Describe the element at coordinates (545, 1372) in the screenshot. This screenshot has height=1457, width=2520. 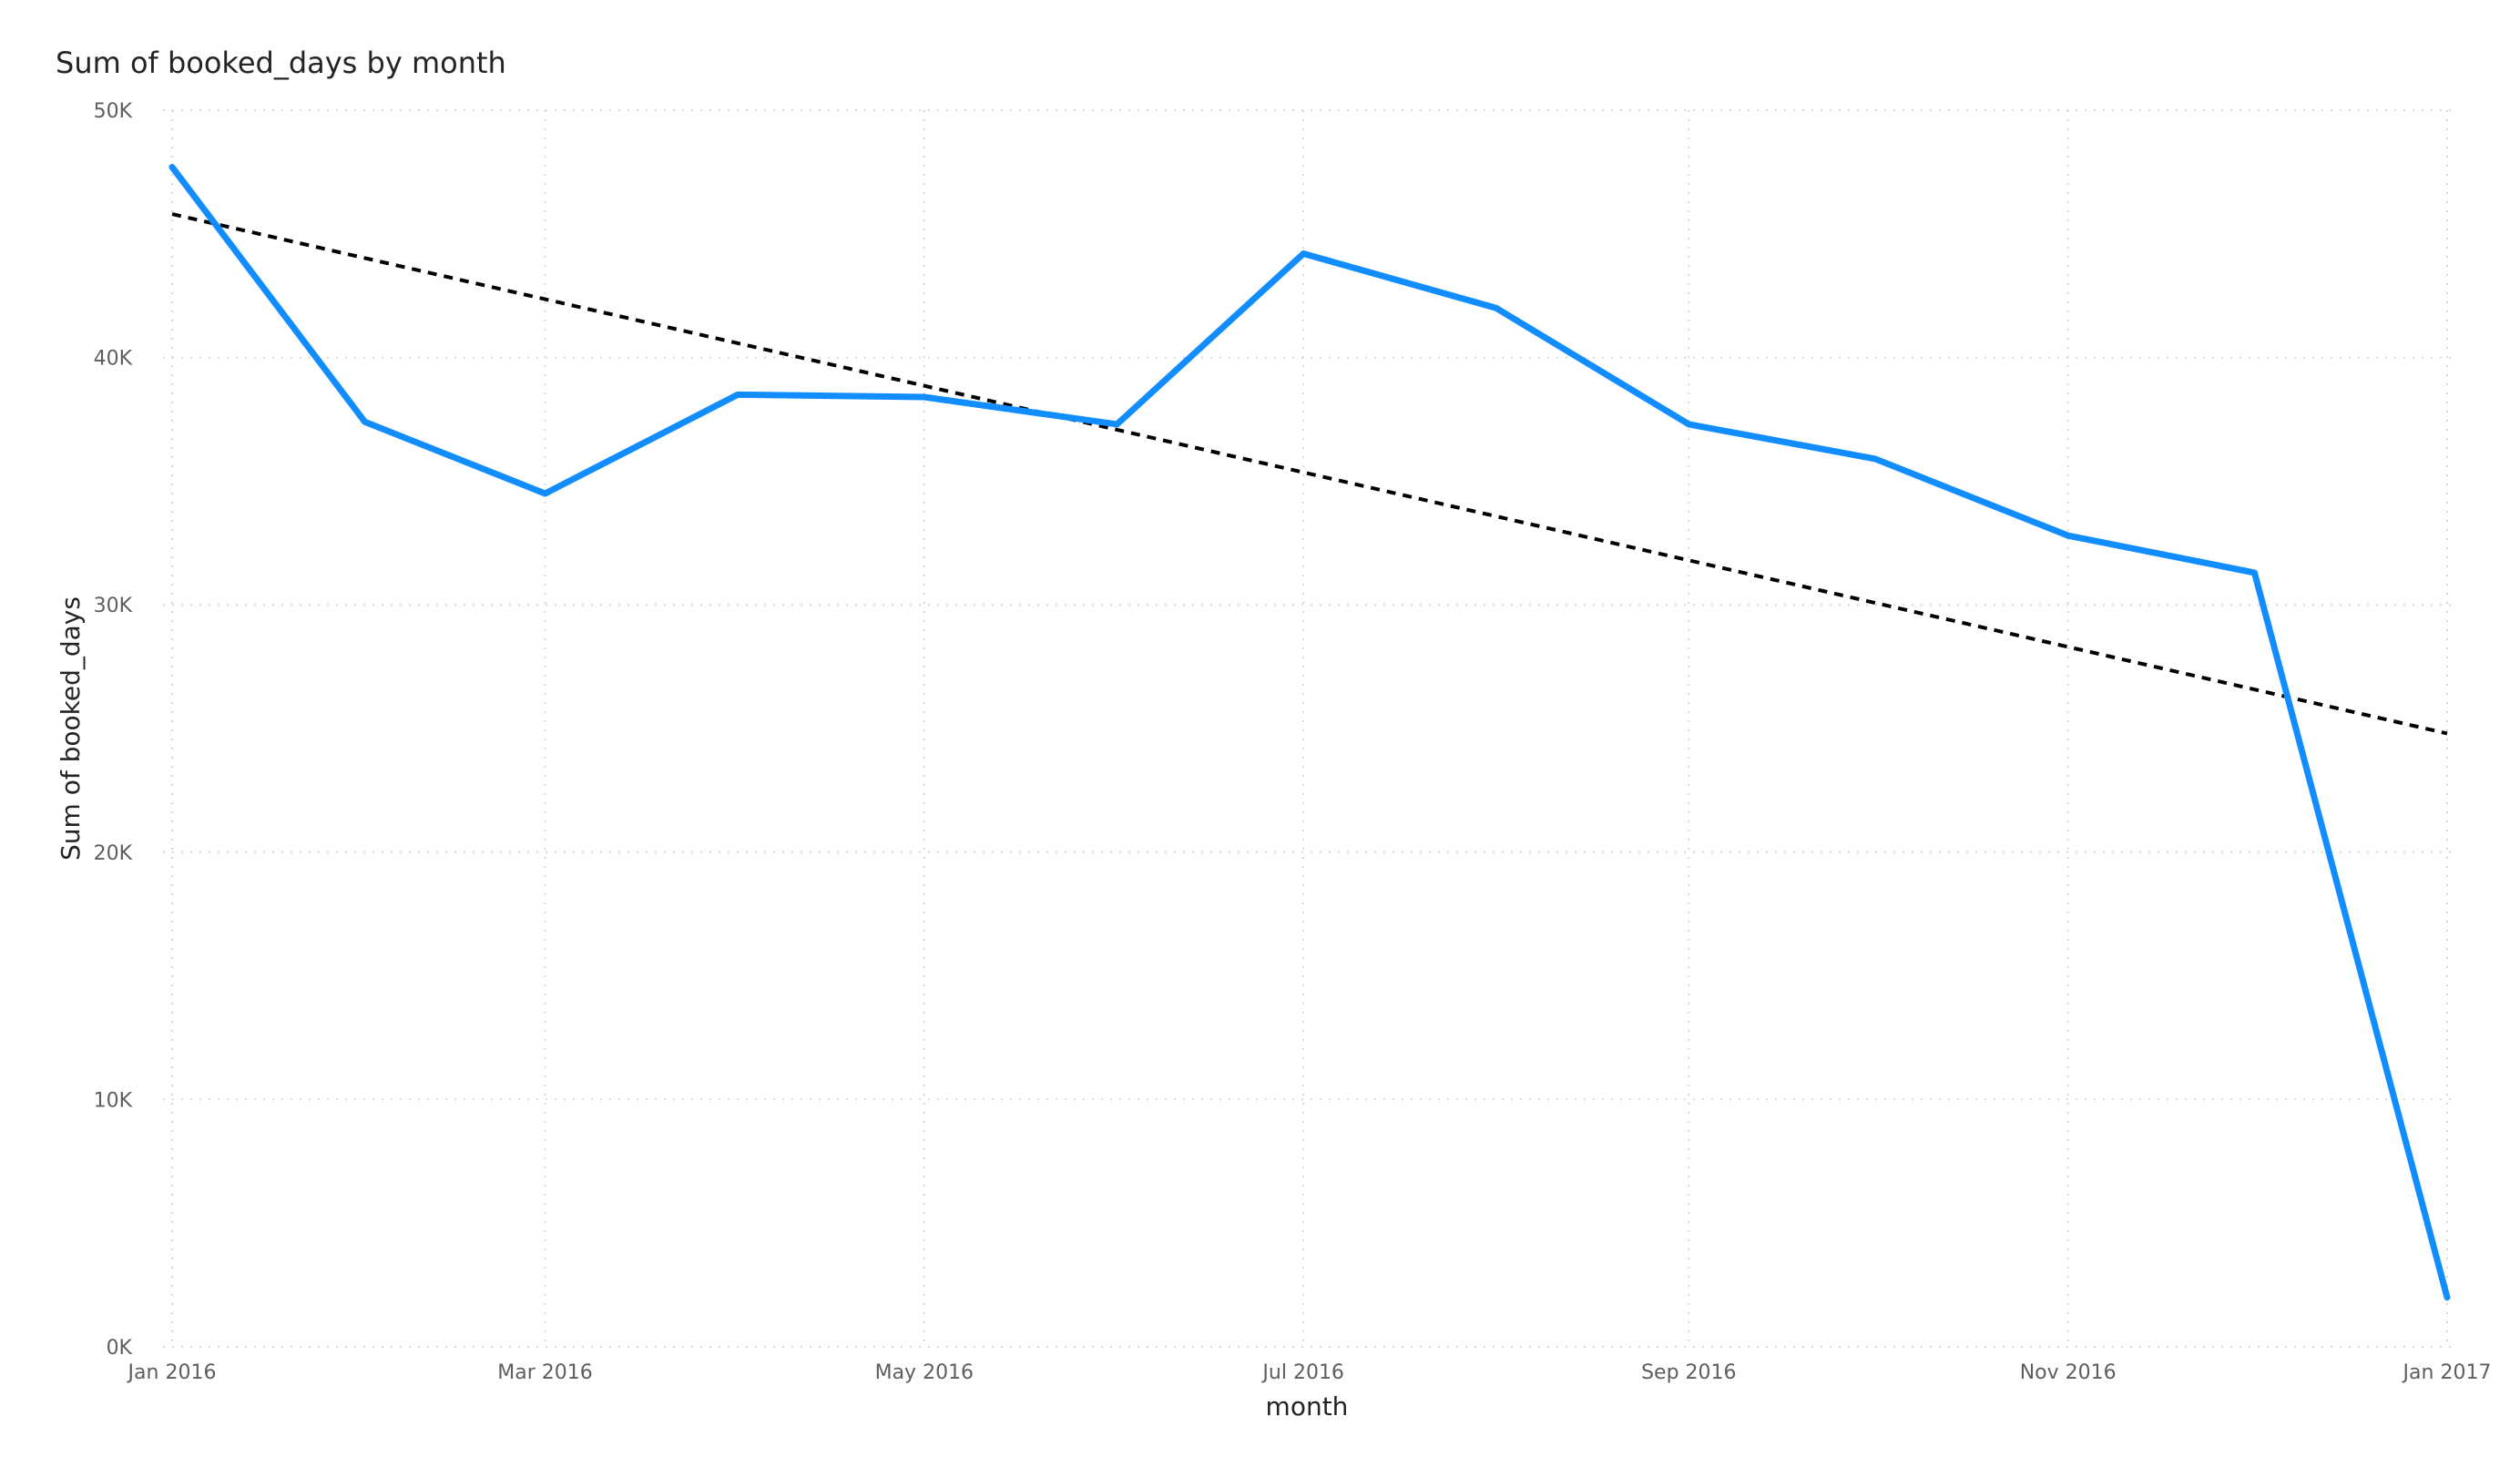
I see `x-tick-label: Mar 2016` at that location.